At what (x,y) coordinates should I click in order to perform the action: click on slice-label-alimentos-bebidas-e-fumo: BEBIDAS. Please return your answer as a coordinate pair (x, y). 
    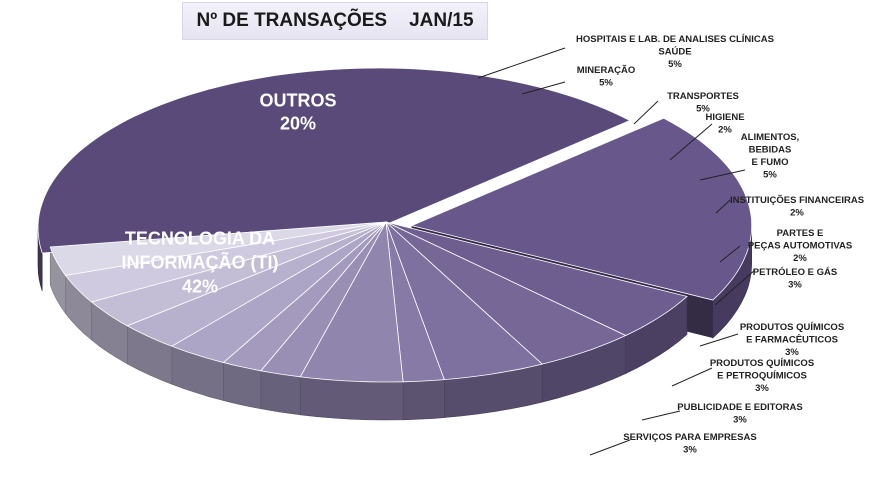
    Looking at the image, I should click on (770, 150).